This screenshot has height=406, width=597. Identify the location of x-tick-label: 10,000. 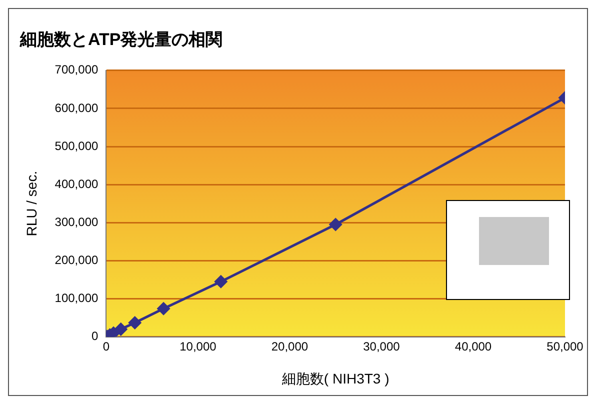
(198, 346).